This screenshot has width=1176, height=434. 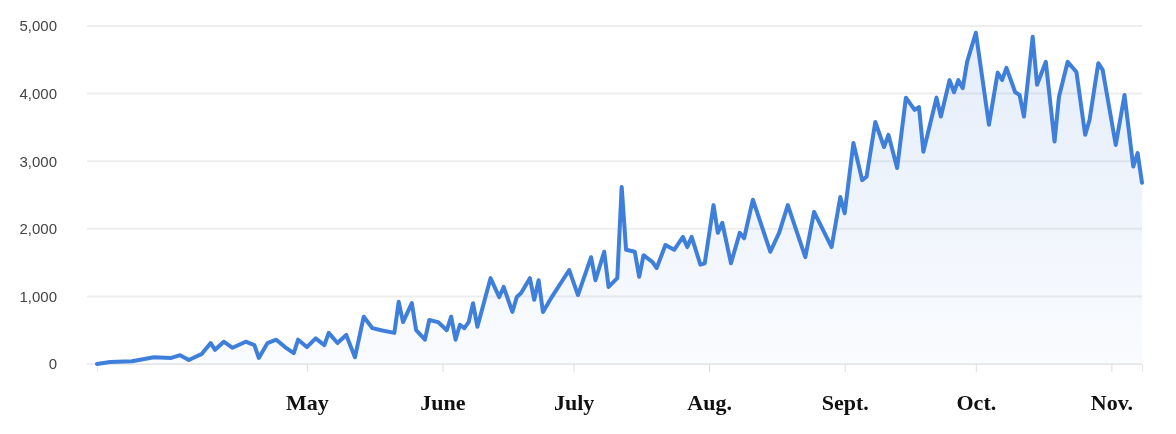 I want to click on y-tick-label: 4,000, so click(x=38, y=93).